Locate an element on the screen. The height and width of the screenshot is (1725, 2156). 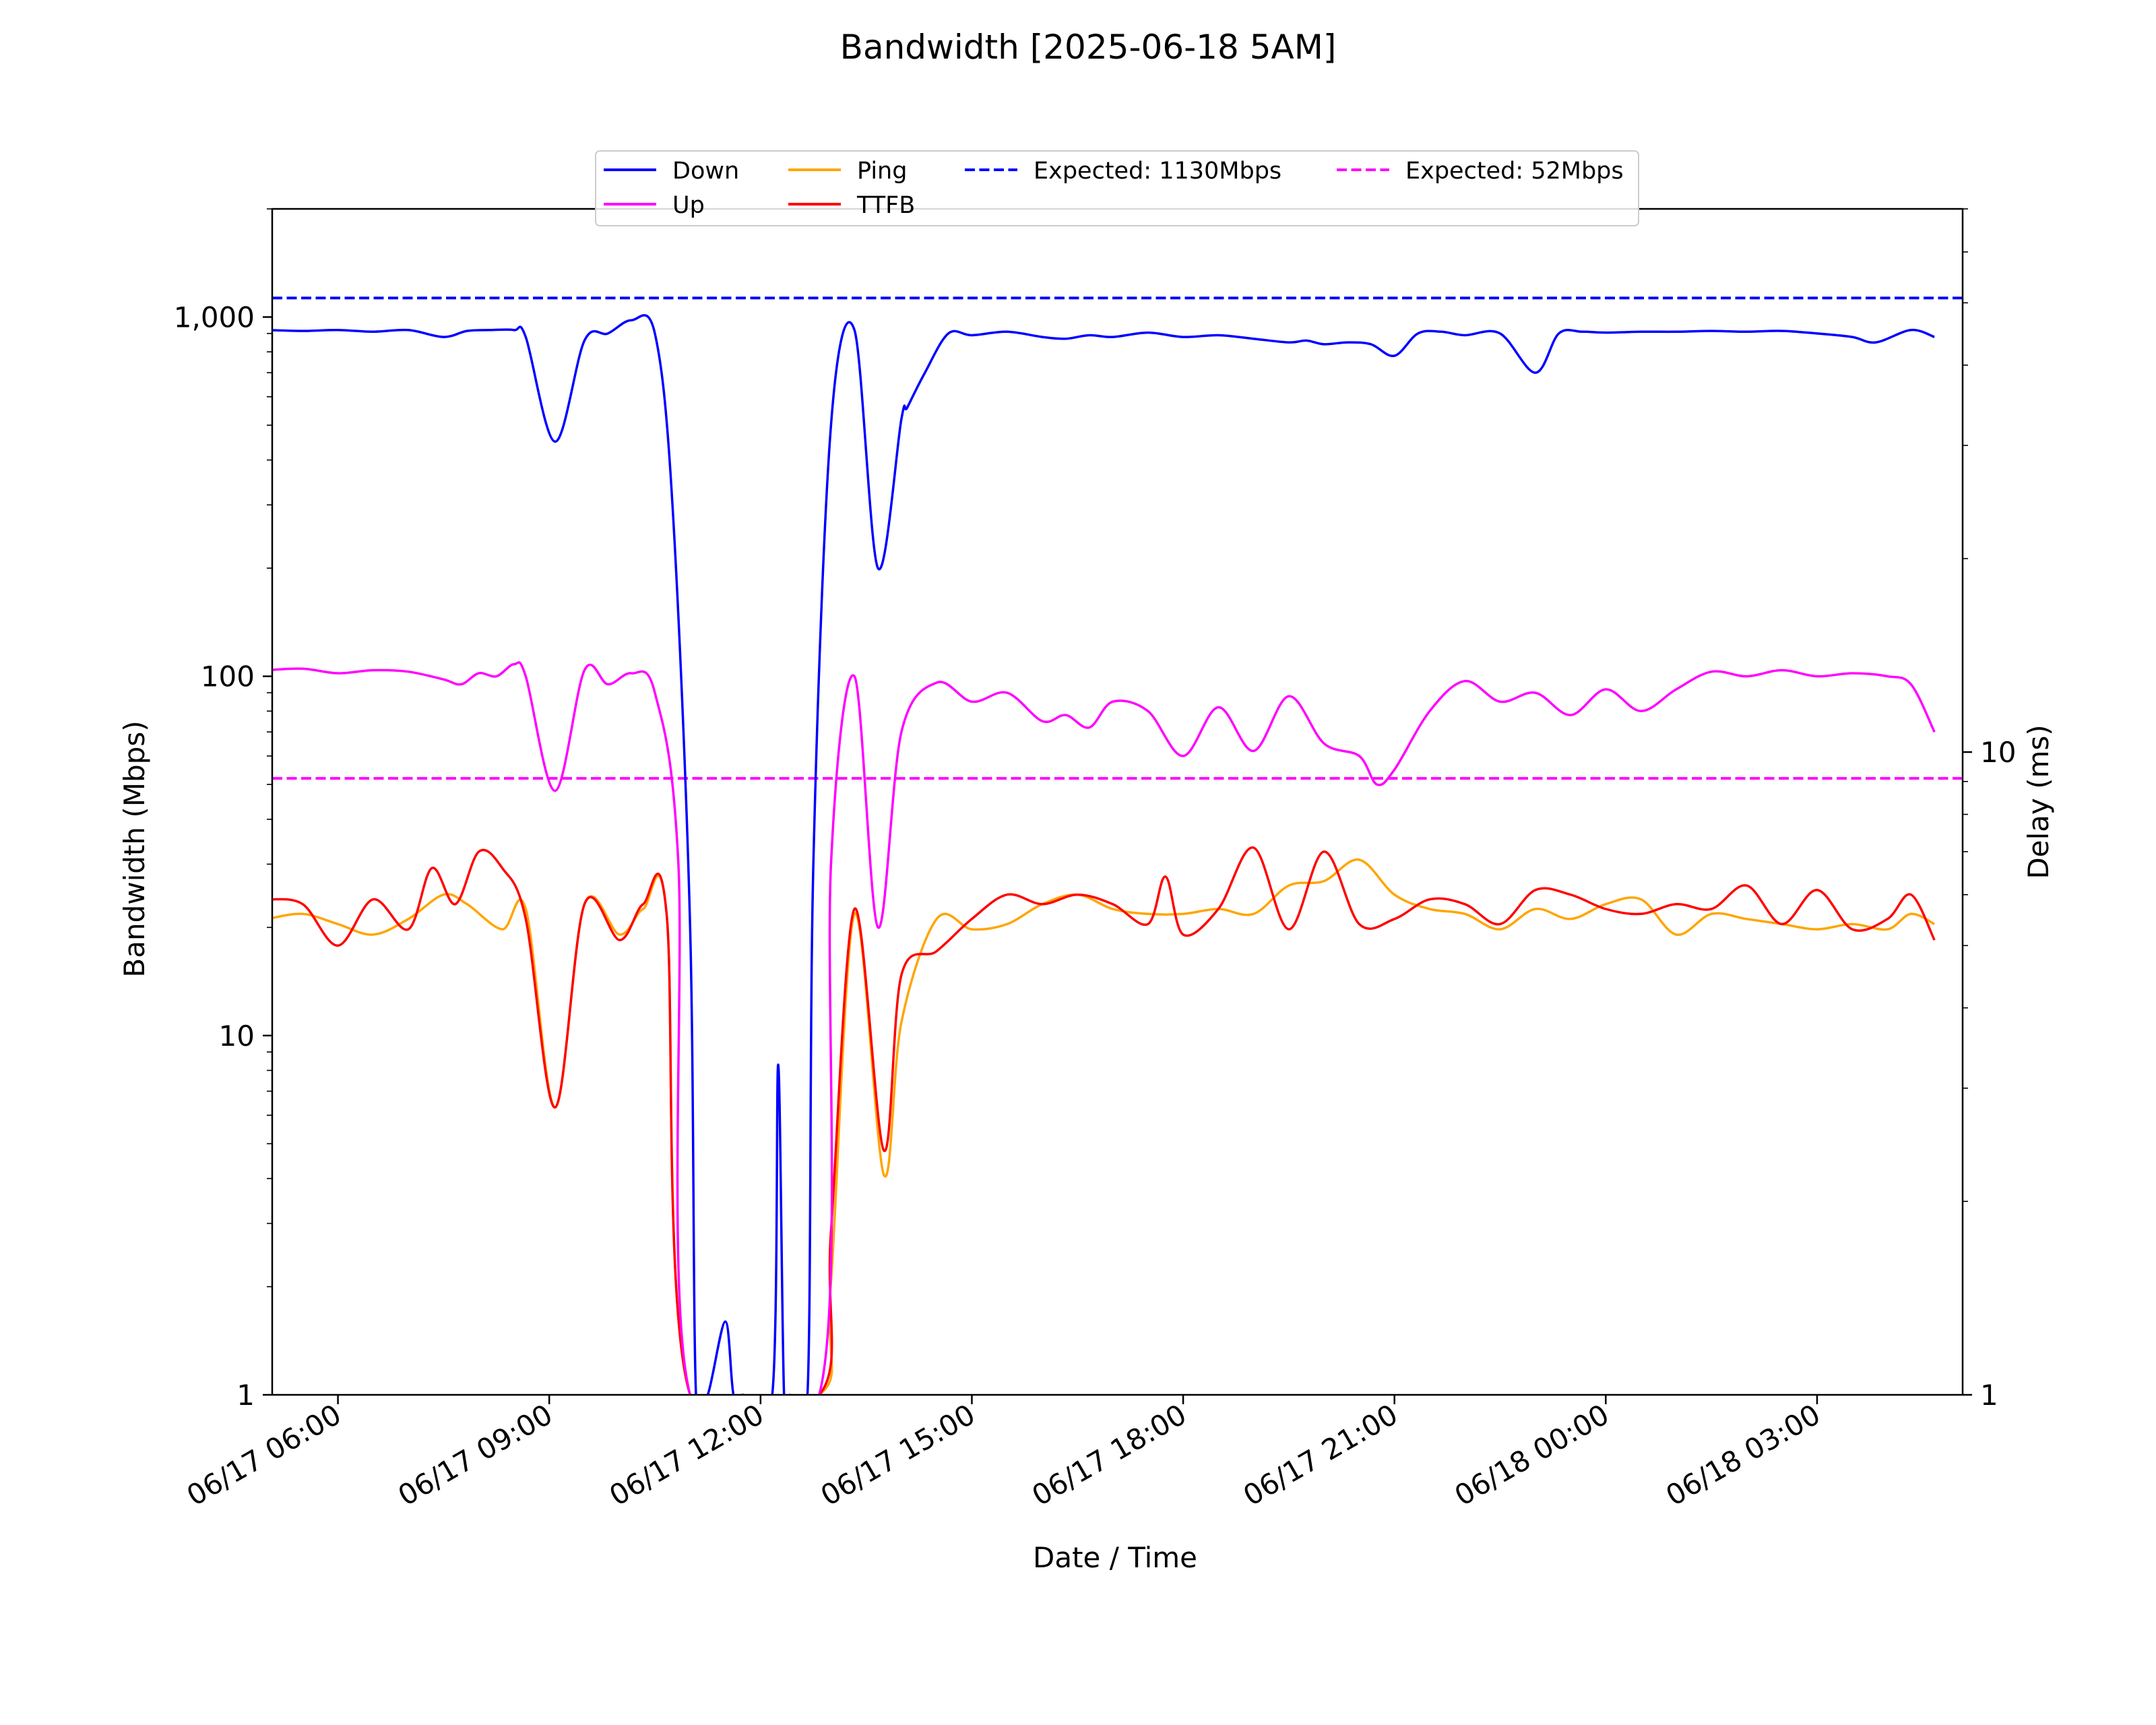
y-tick-label: 1 is located at coordinates (245, 1395).